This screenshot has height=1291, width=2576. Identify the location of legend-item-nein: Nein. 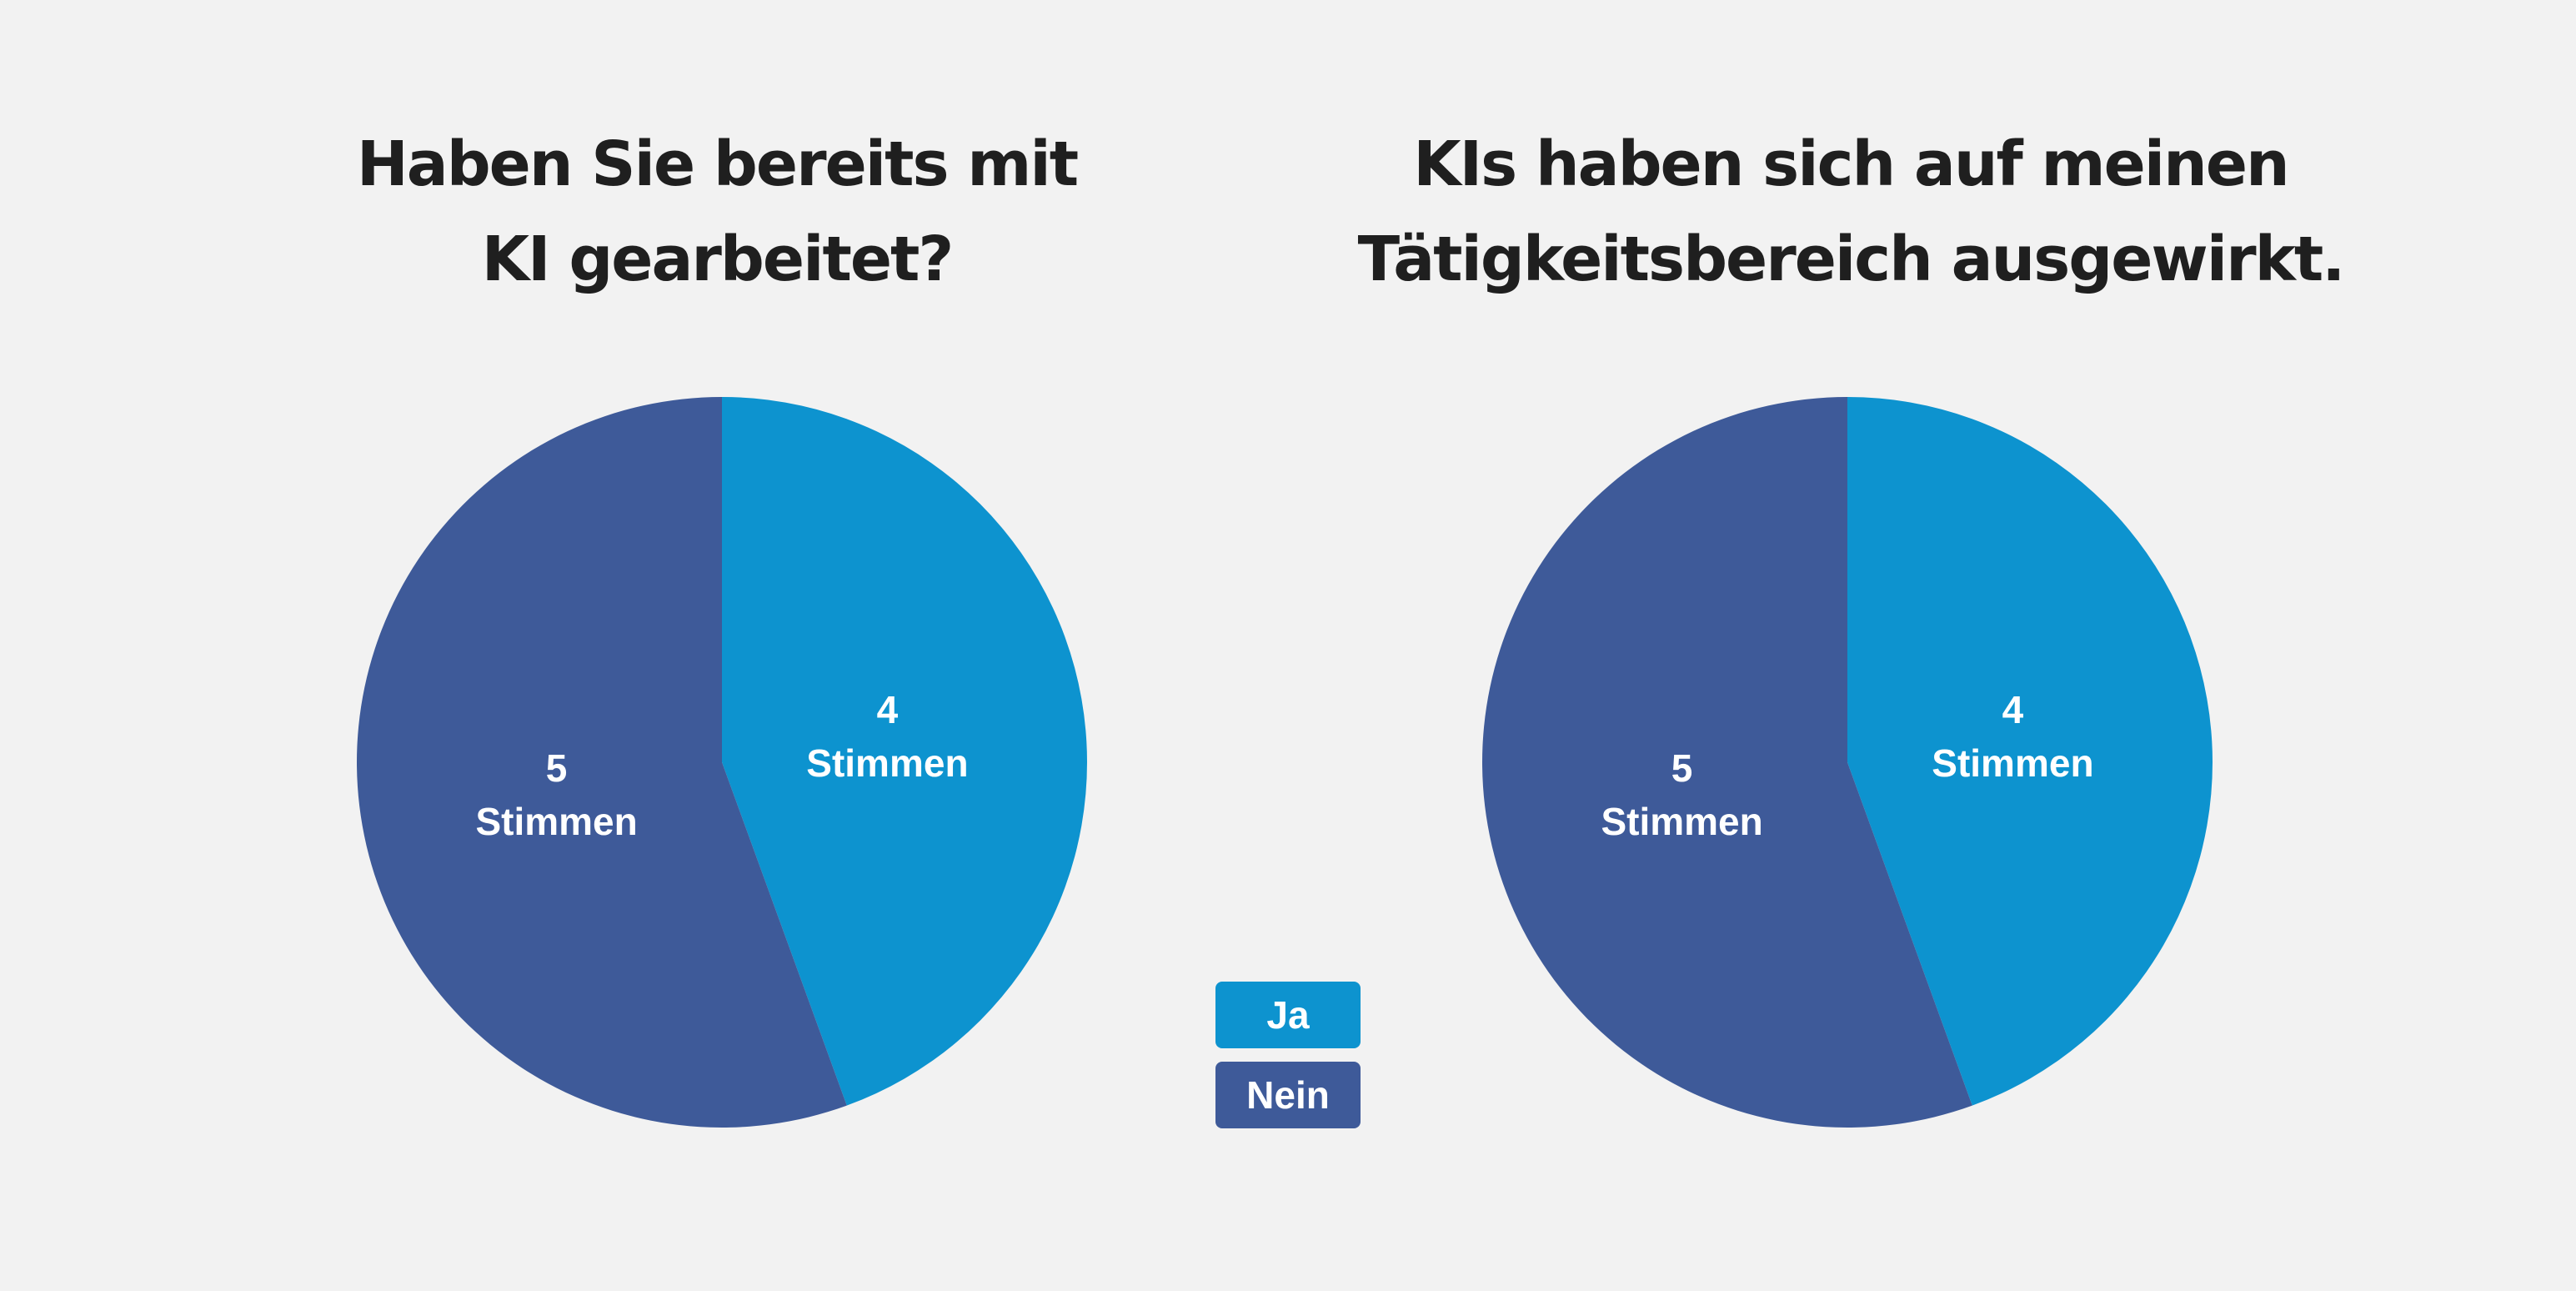
(1288, 1095).